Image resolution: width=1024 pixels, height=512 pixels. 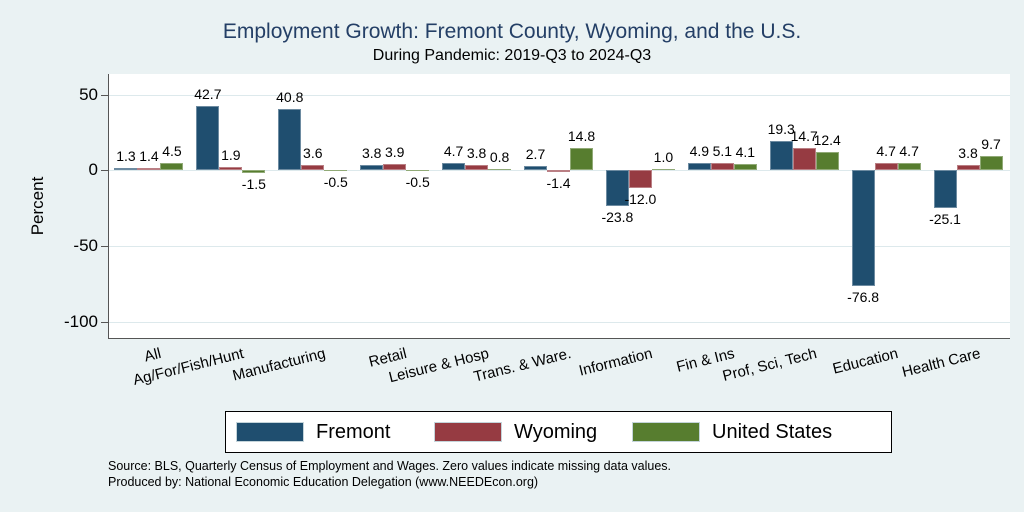 What do you see at coordinates (253, 183) in the screenshot?
I see `value-label: -1.5` at bounding box center [253, 183].